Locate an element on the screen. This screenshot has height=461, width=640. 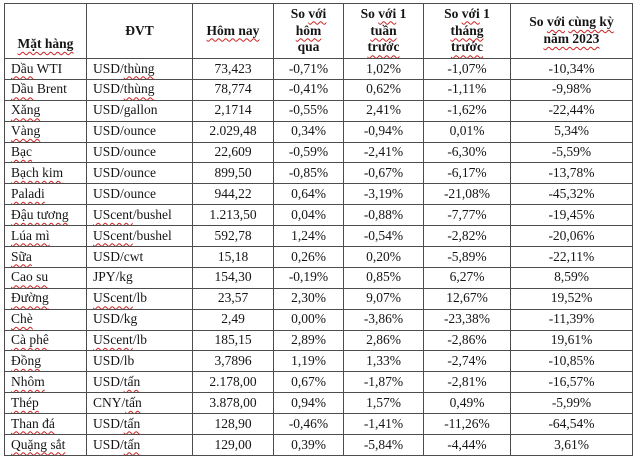
table-row: Chè USD/kg 2,49 0,00% -3,86% -23,38% -11,39% is located at coordinates (318, 319).